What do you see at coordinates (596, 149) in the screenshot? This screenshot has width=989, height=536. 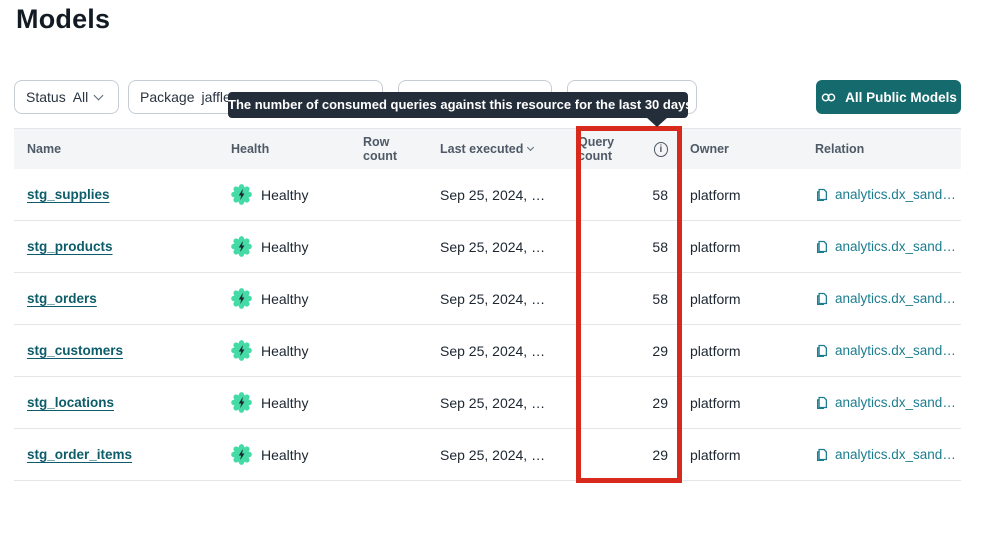 I see `query-count-label: Query count` at bounding box center [596, 149].